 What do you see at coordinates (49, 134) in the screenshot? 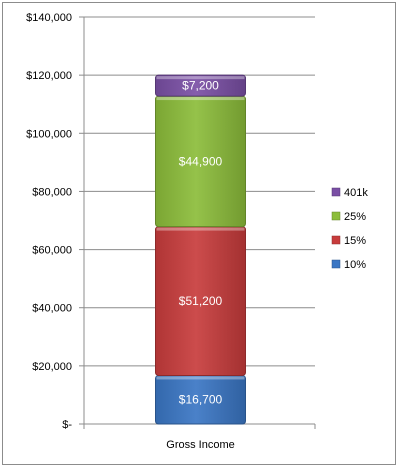
I see `y-tick-label: $100,000` at bounding box center [49, 134].